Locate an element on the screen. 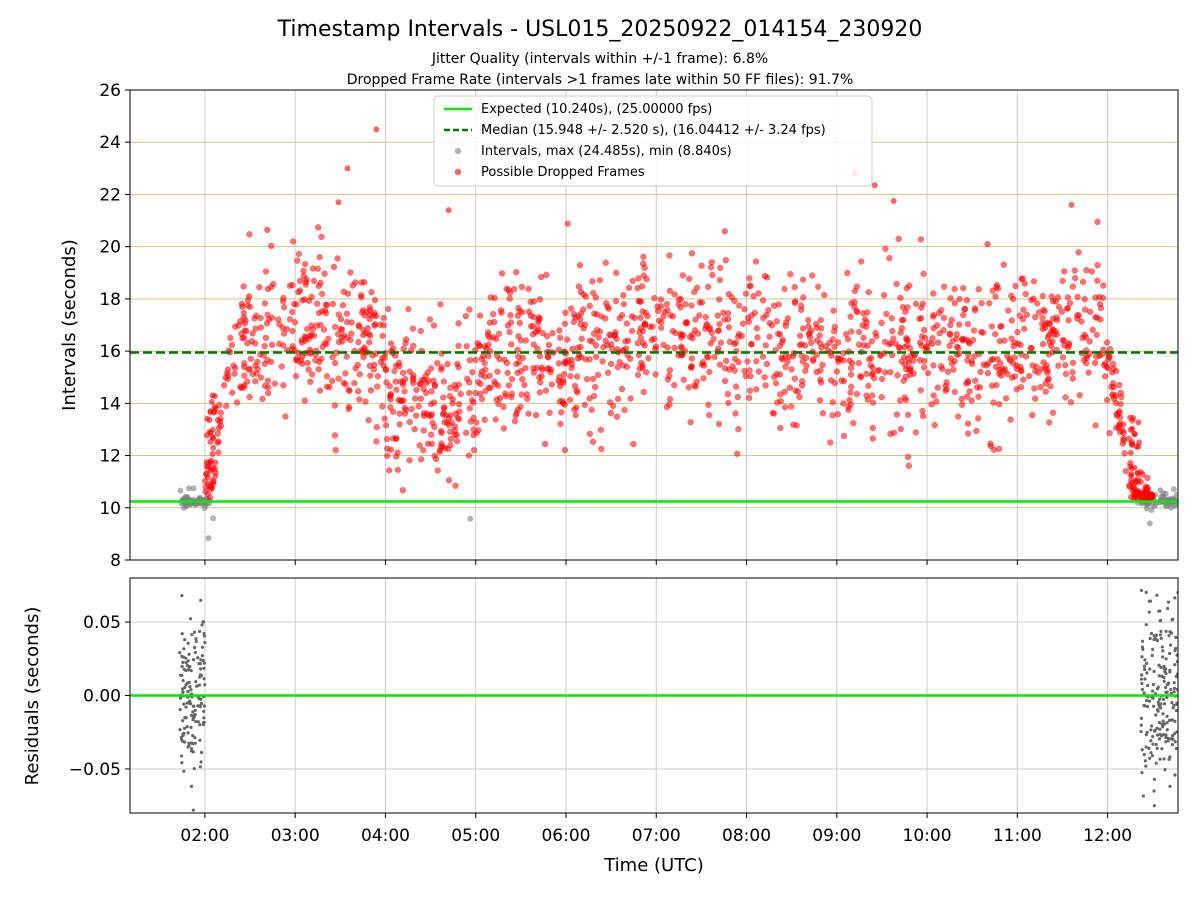  x-tick-label: 05:00 is located at coordinates (475, 836).